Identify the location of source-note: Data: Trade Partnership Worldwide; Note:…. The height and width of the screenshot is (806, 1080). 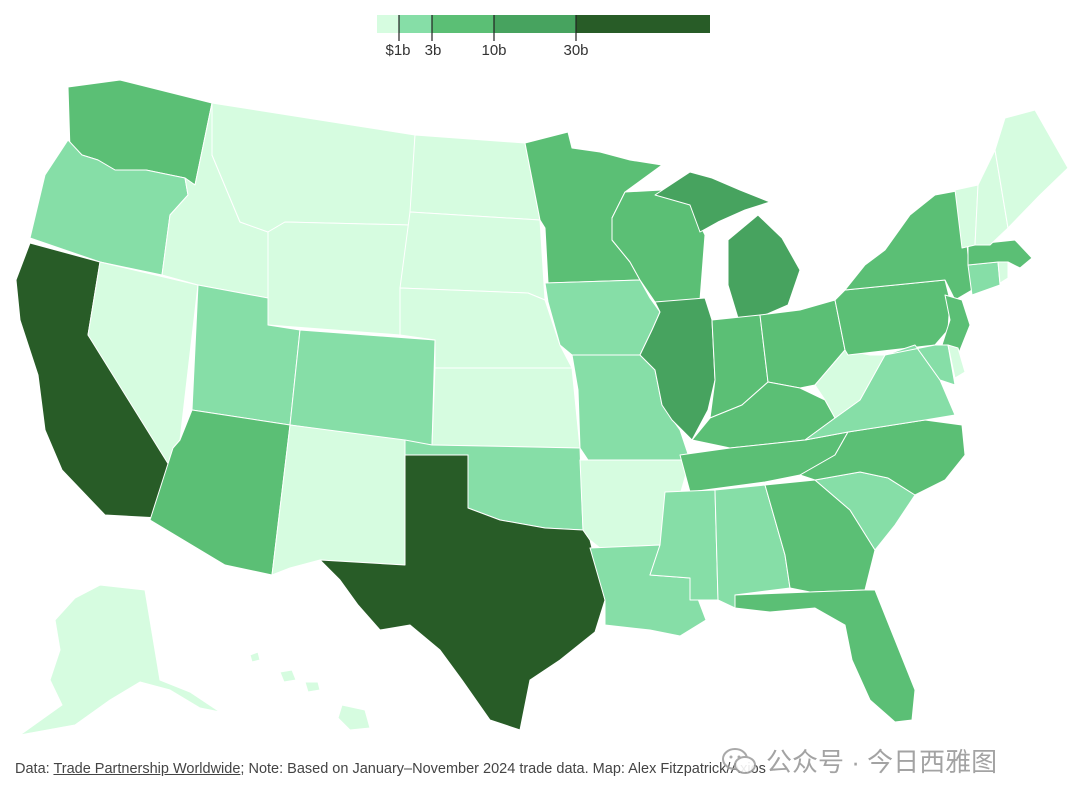
(390, 769).